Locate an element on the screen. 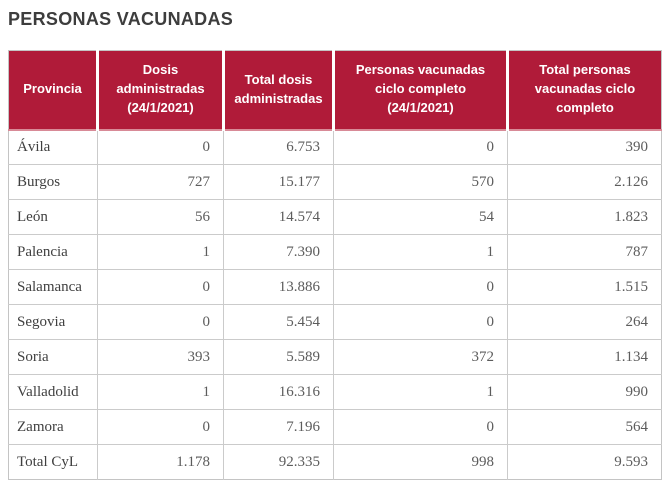 The image size is (669, 498). table-row: Soria 393 5.589 372 1.134 is located at coordinates (335, 357).